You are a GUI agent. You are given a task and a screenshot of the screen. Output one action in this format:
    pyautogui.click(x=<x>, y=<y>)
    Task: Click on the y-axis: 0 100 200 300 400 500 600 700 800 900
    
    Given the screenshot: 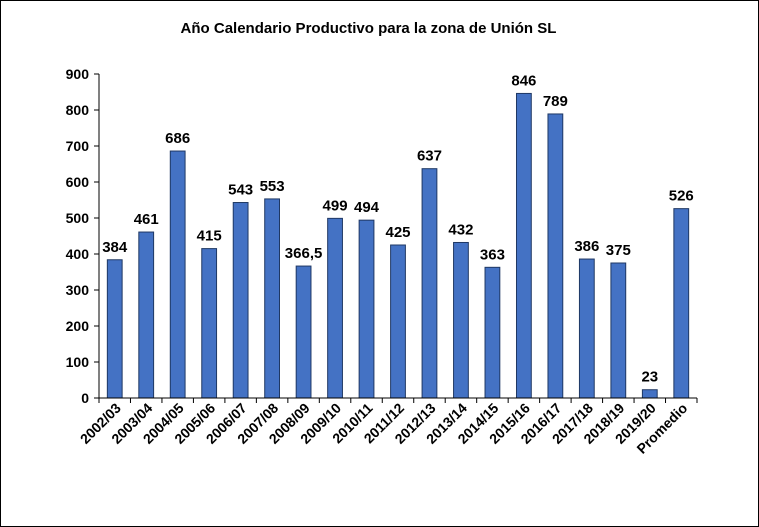 What is the action you would take?
    pyautogui.click(x=83, y=236)
    